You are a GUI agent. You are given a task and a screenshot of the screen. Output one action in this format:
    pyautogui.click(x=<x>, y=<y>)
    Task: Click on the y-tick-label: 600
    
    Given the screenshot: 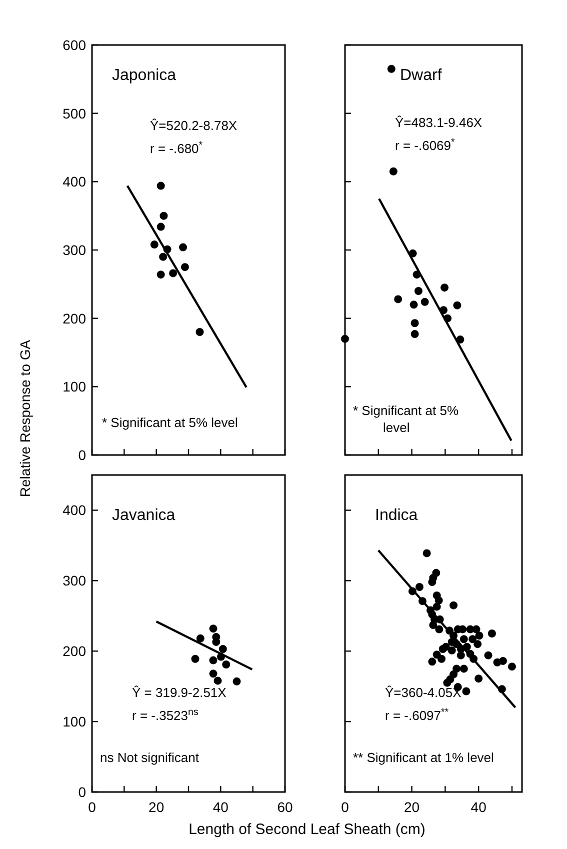 What is the action you would take?
    pyautogui.click(x=74, y=45)
    